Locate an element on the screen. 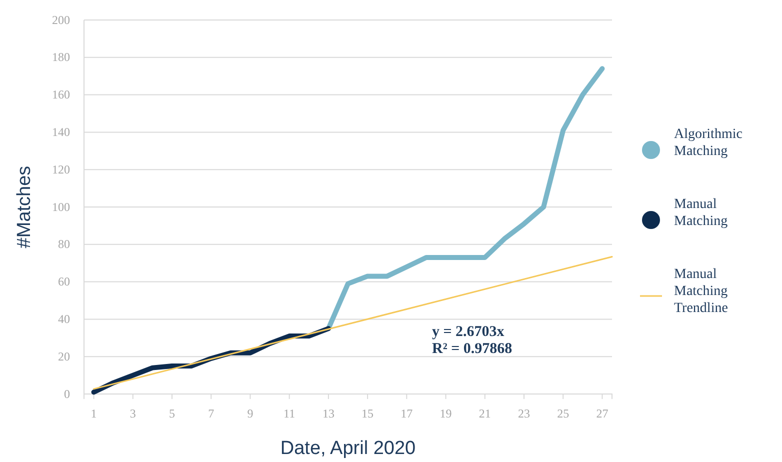 The image size is (782, 462). x-tick-label: 1 is located at coordinates (93, 413).